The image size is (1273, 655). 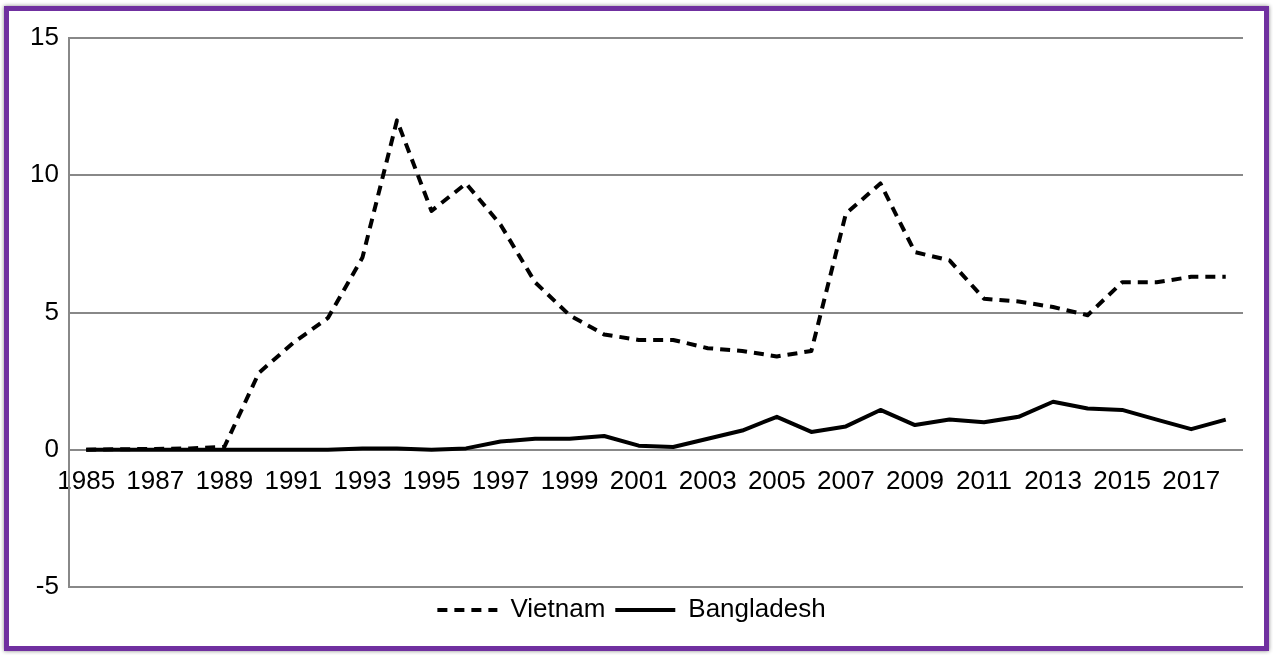 I want to click on x-tick-label: 2005, so click(x=776, y=479).